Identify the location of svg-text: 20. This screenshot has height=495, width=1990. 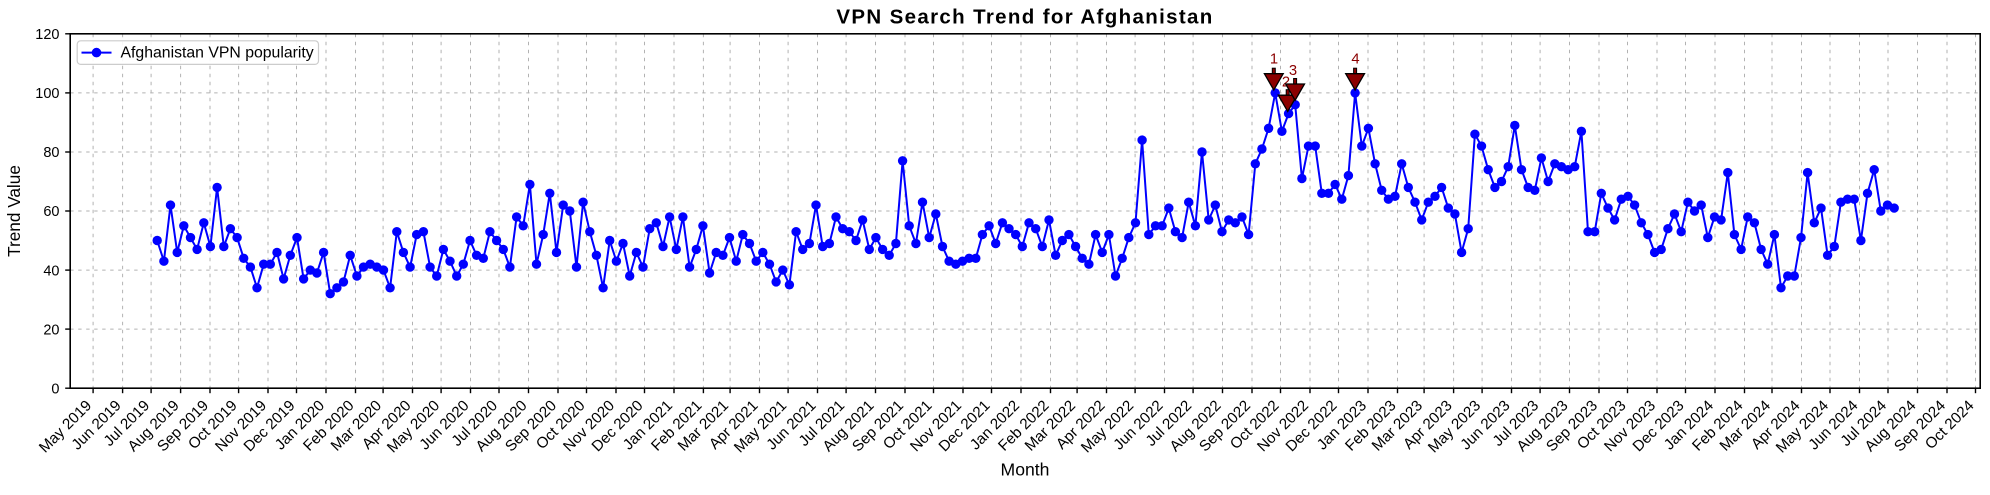
(51, 330).